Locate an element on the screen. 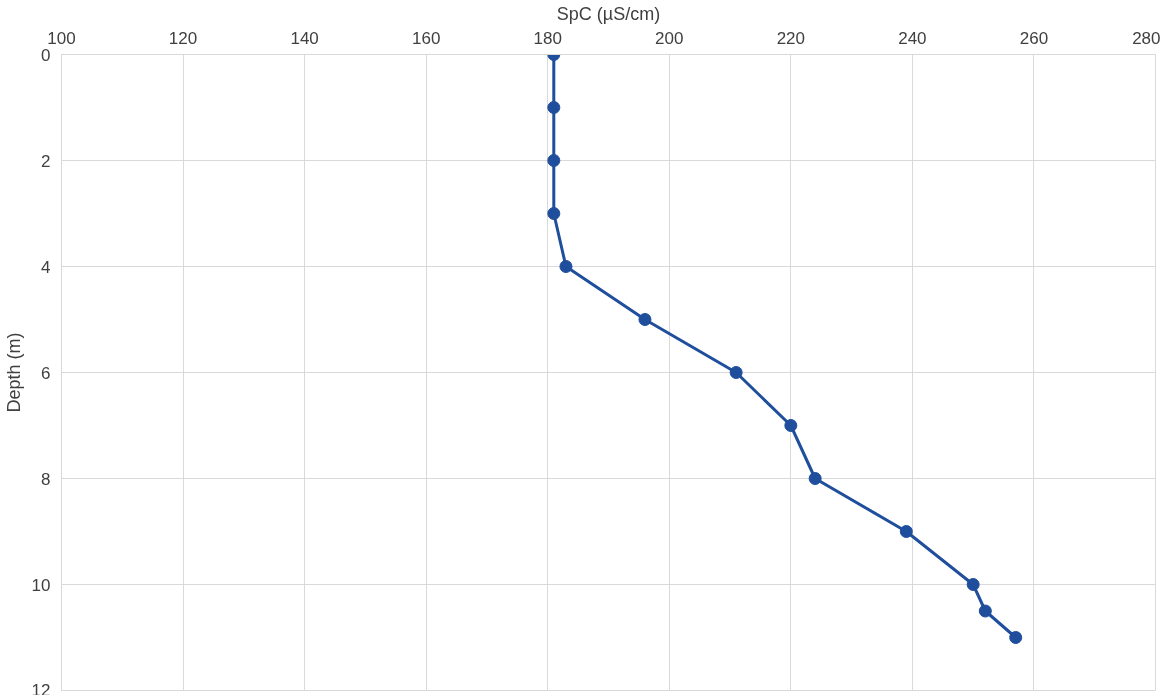 The height and width of the screenshot is (700, 1167). y-tick-label: 12 is located at coordinates (41, 690).